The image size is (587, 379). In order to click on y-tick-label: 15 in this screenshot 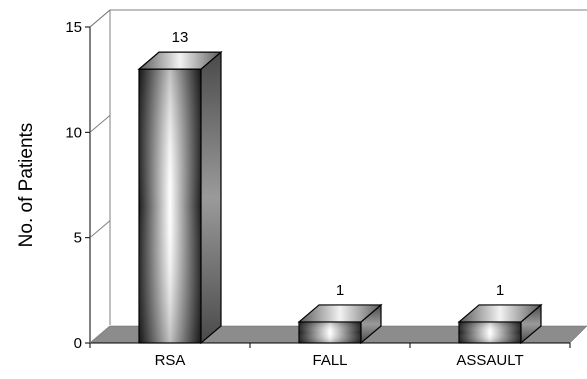, I will do `click(73, 27)`.